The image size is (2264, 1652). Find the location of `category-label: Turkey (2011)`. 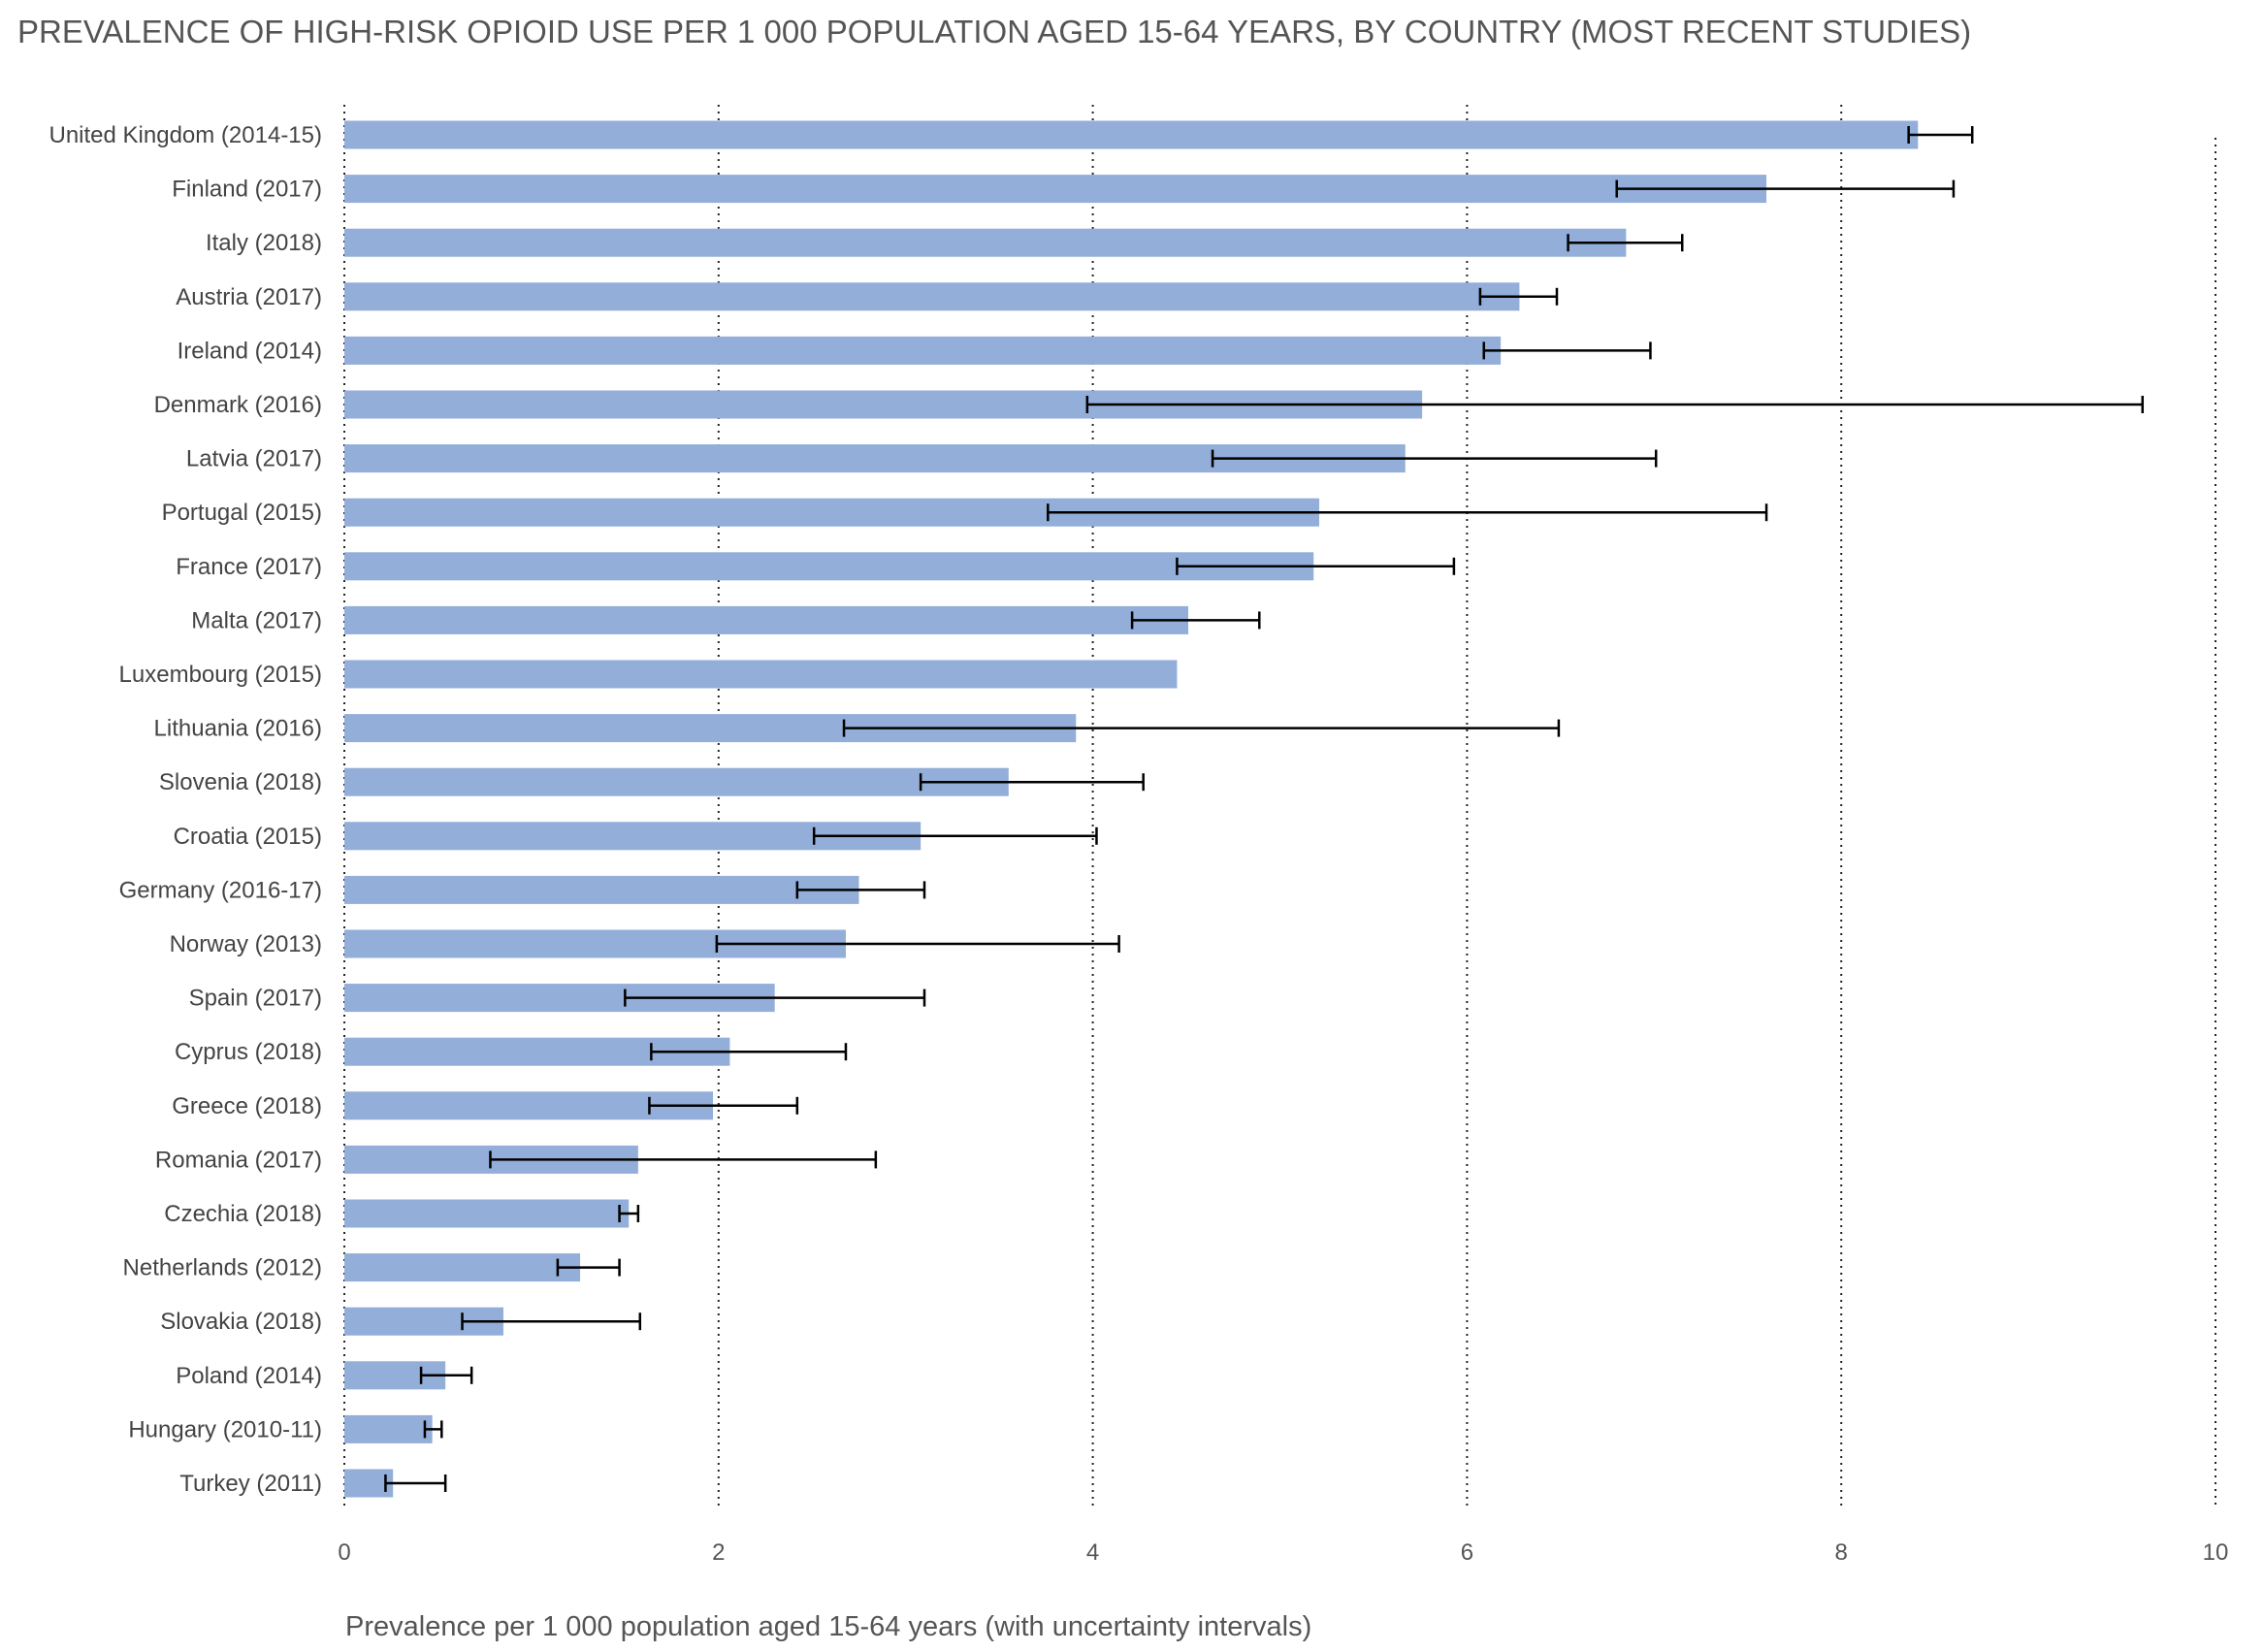

category-label: Turkey (2011) is located at coordinates (250, 1484).